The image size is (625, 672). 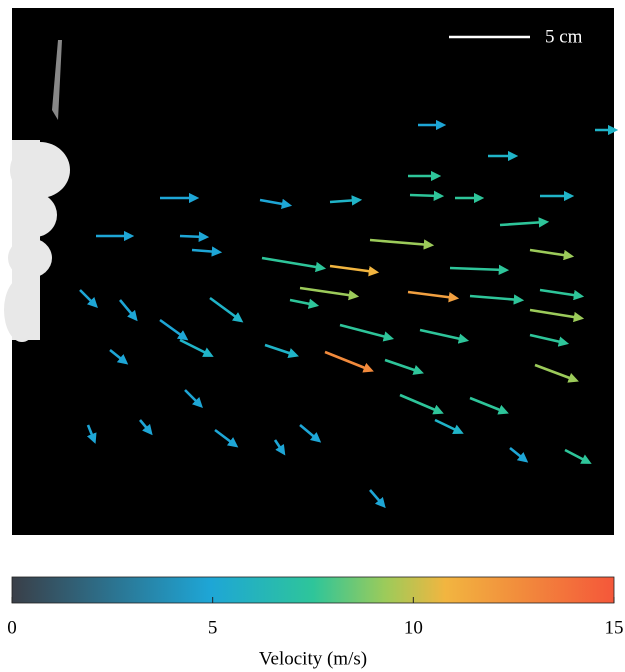 What do you see at coordinates (12, 627) in the screenshot?
I see `tick-label: 0` at bounding box center [12, 627].